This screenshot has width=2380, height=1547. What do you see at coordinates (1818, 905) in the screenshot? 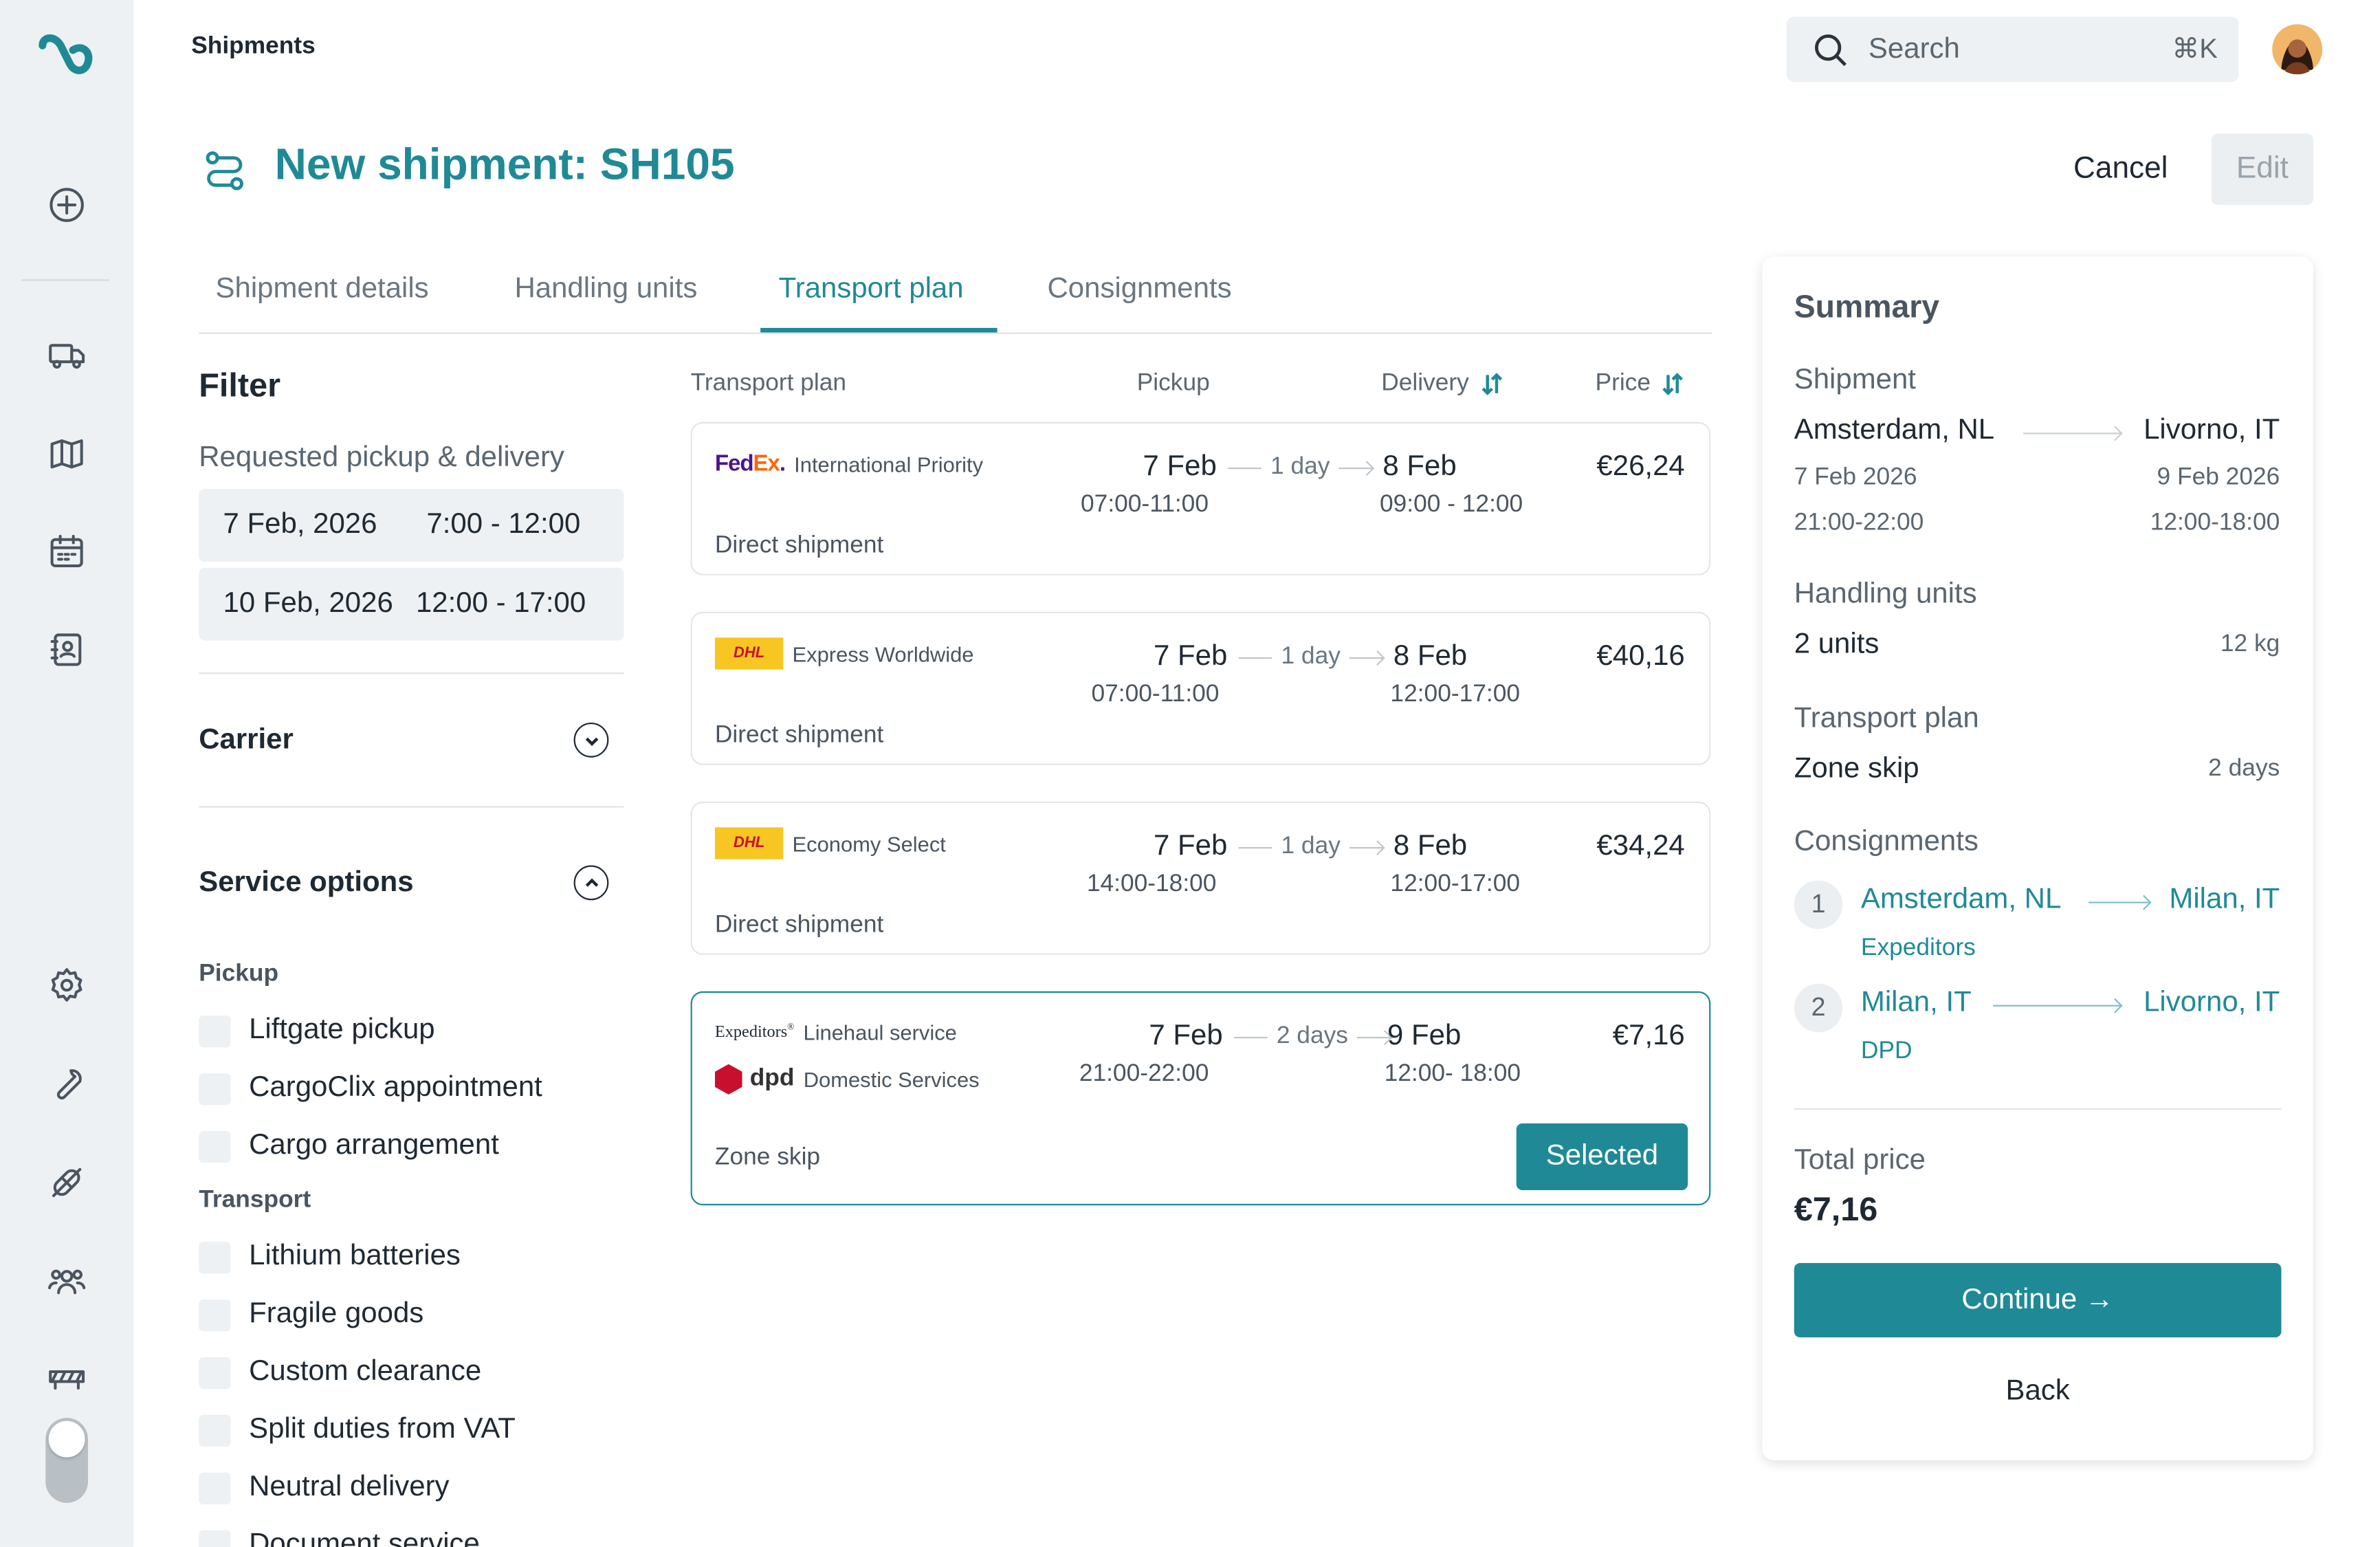
I see `consignment-number: 1` at bounding box center [1818, 905].